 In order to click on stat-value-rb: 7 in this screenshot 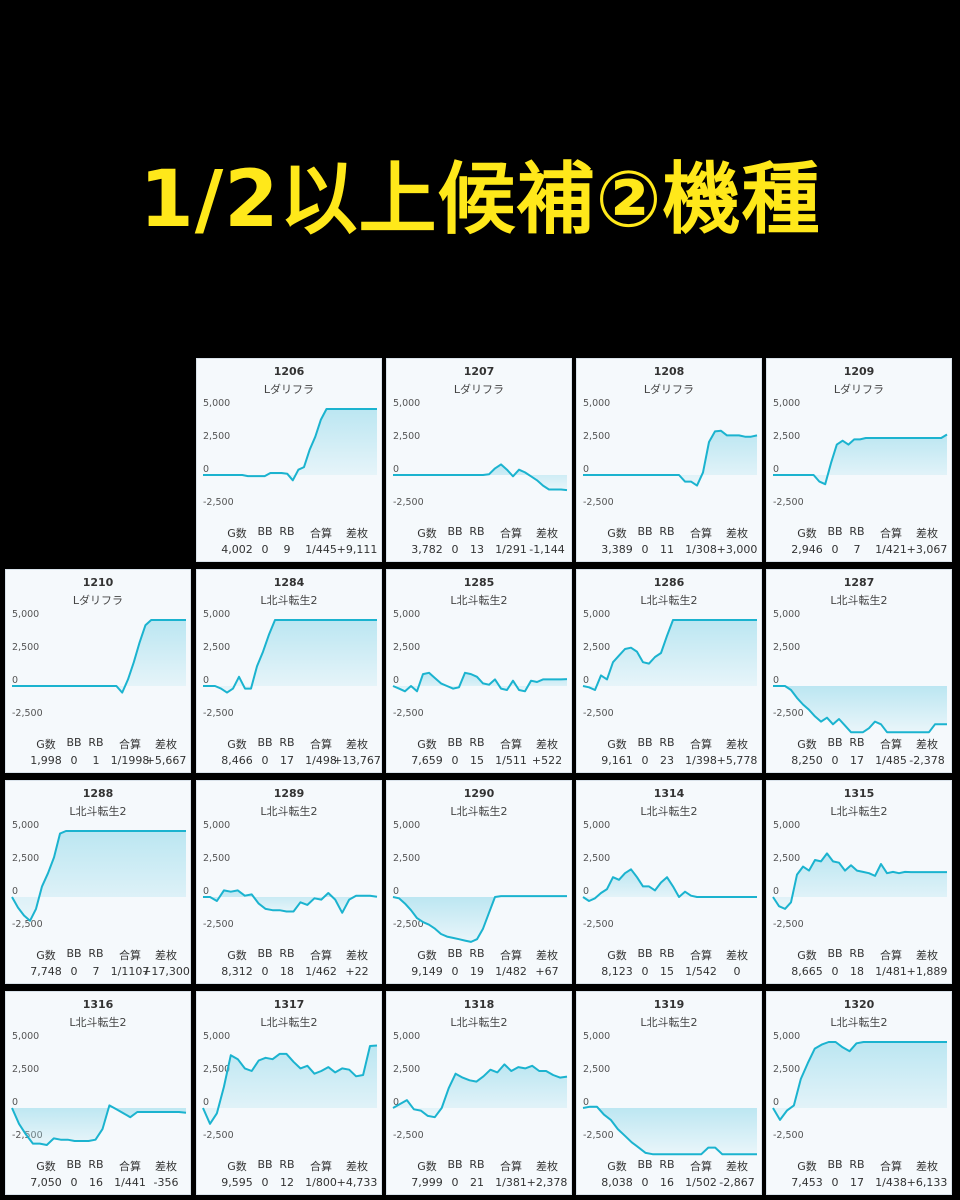, I will do `click(96, 971)`.